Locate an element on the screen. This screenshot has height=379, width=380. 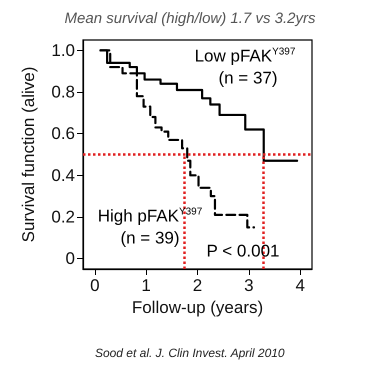
x-tick-label: 0 is located at coordinates (95, 285).